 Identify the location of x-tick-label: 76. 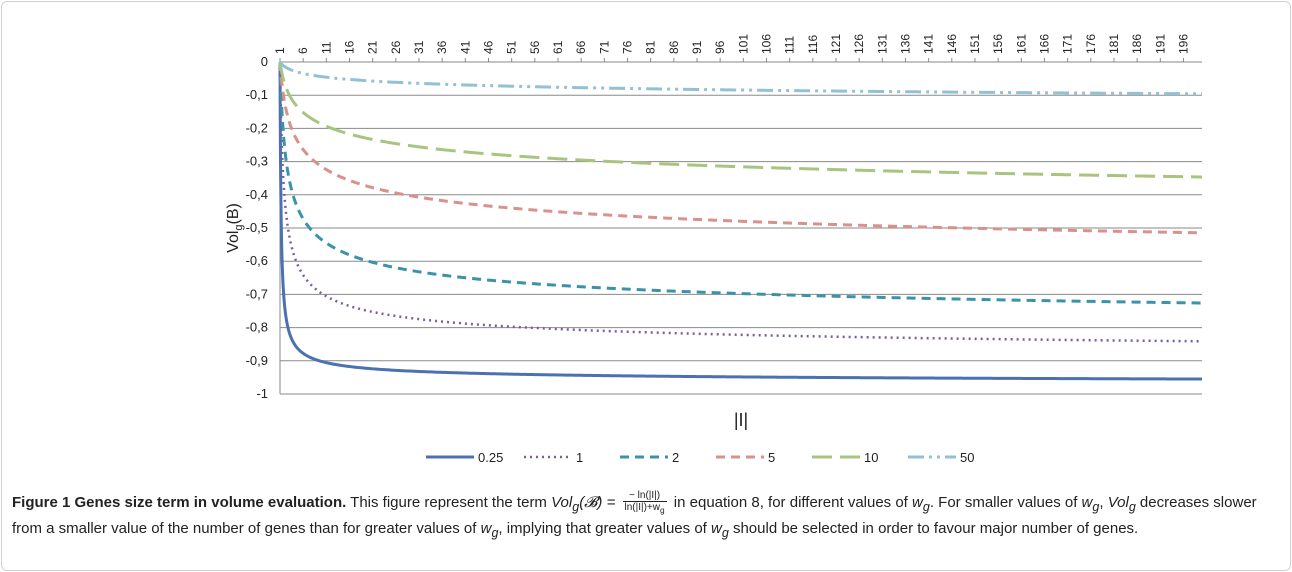
(627, 47).